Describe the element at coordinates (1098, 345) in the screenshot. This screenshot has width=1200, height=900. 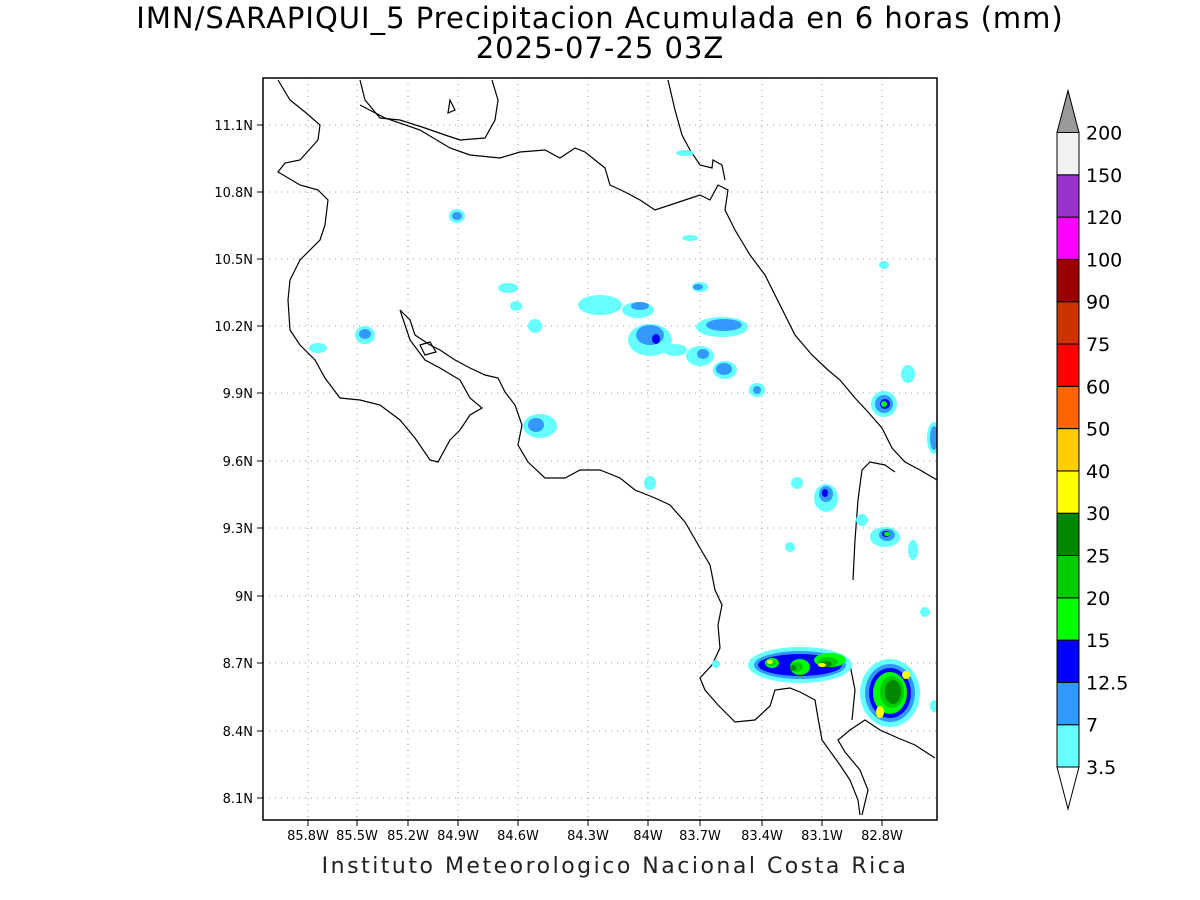
I see `colorbar-label: 75` at that location.